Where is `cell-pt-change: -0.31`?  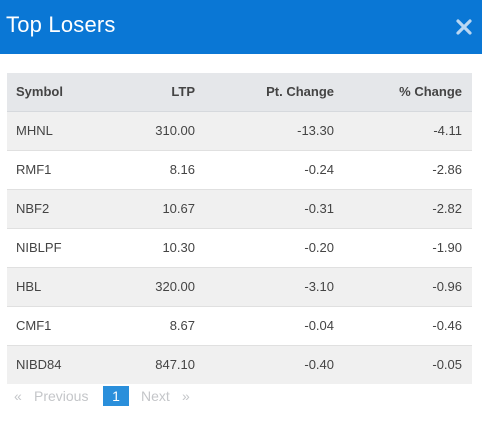
cell-pt-change: -0.31 is located at coordinates (272, 209).